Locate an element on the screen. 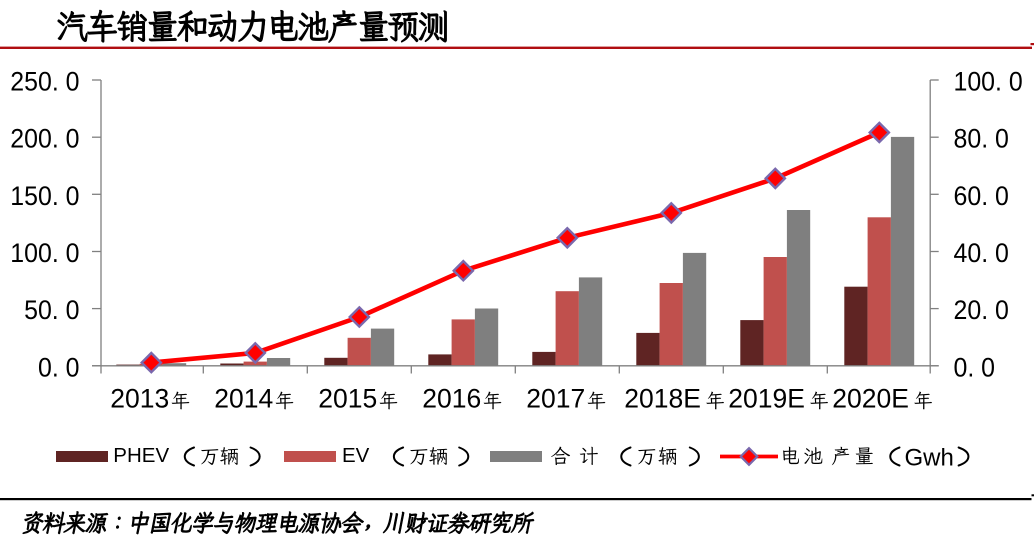 This screenshot has width=1034, height=537. svg-text: 200. 0 is located at coordinates (44, 139).